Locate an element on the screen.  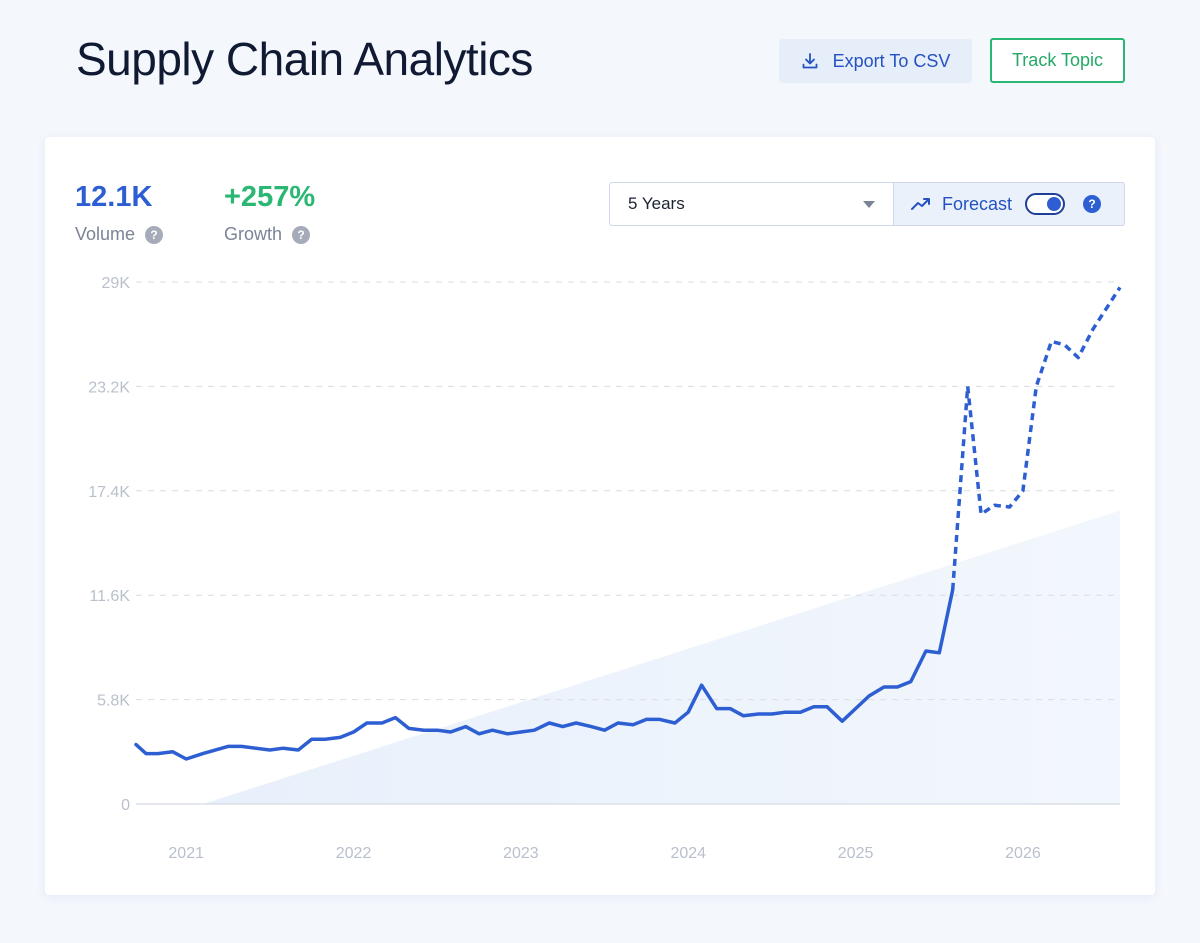
volume-series-line is located at coordinates (544, 674).